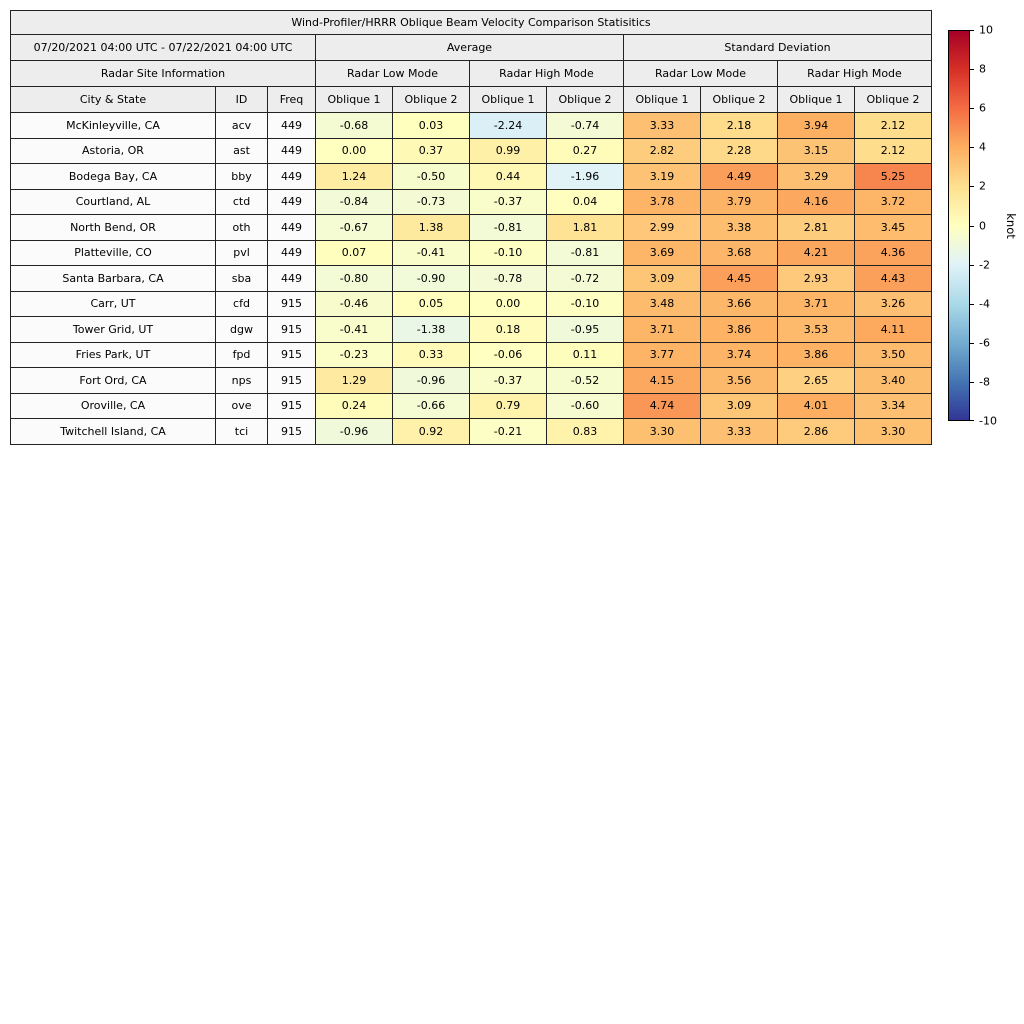 This screenshot has height=1024, width=1024. I want to click on value-cell: -0.96, so click(354, 431).